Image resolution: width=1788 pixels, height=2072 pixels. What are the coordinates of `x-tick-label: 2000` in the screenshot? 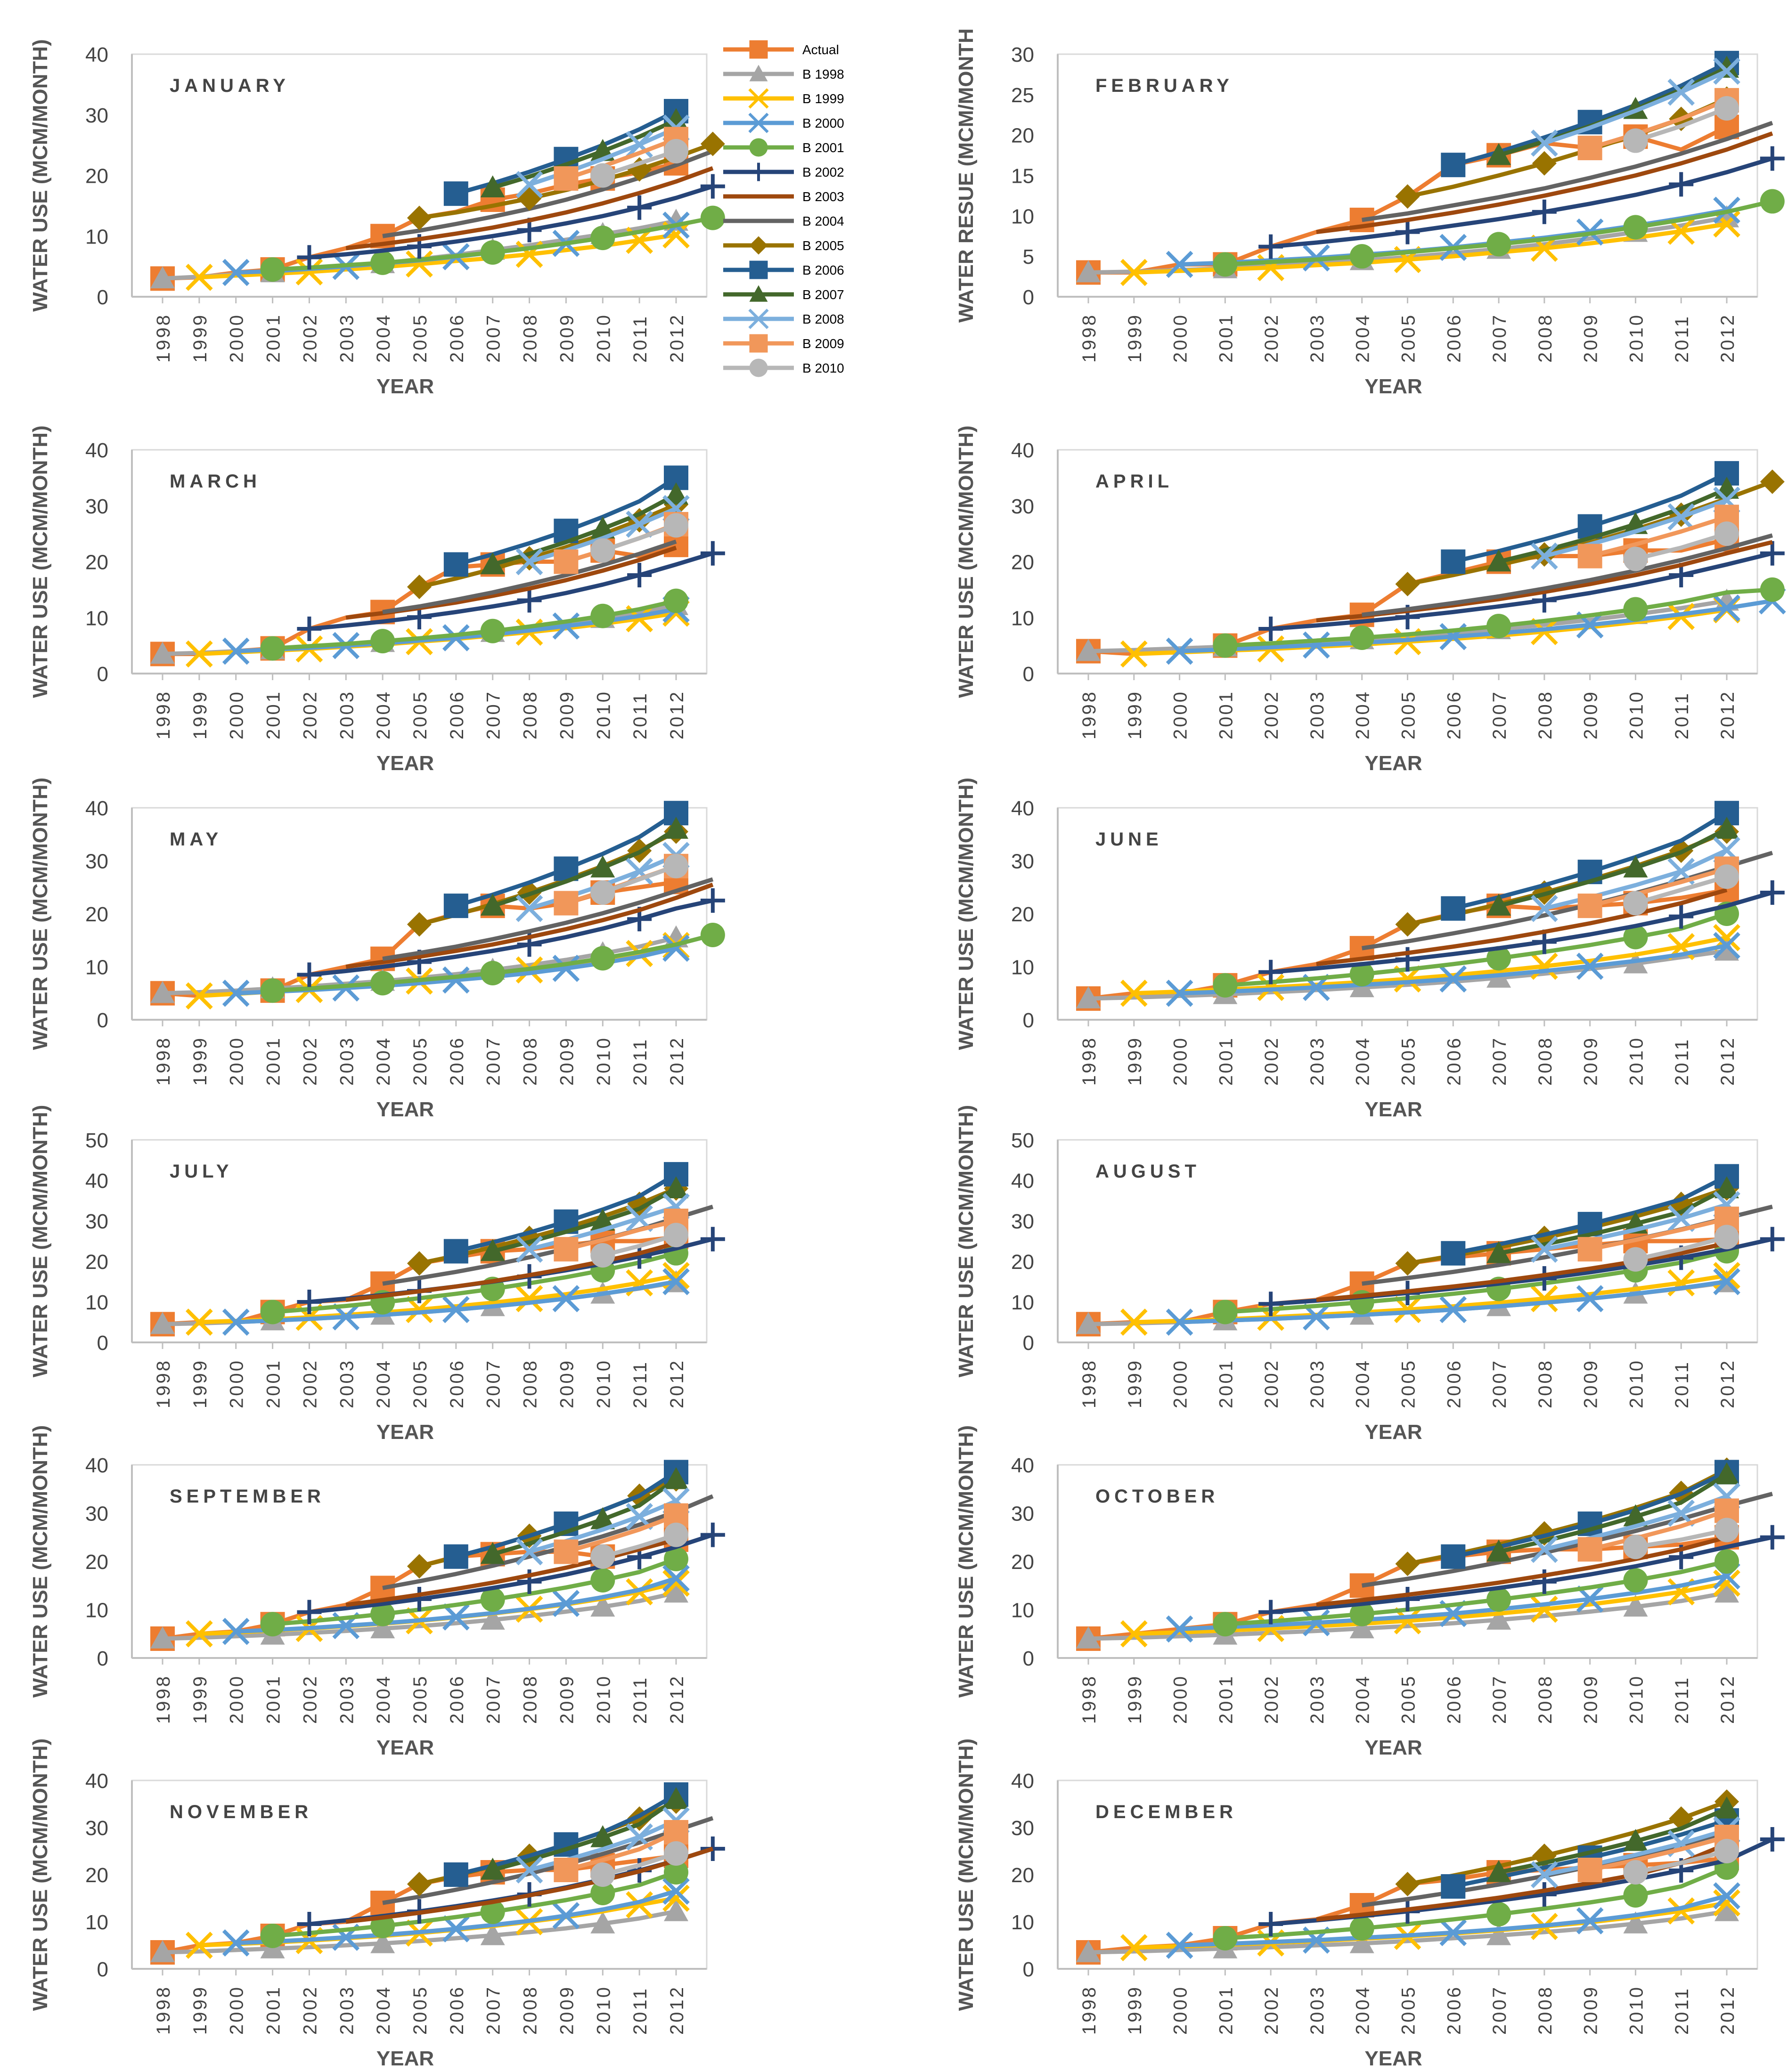 It's located at (237, 714).